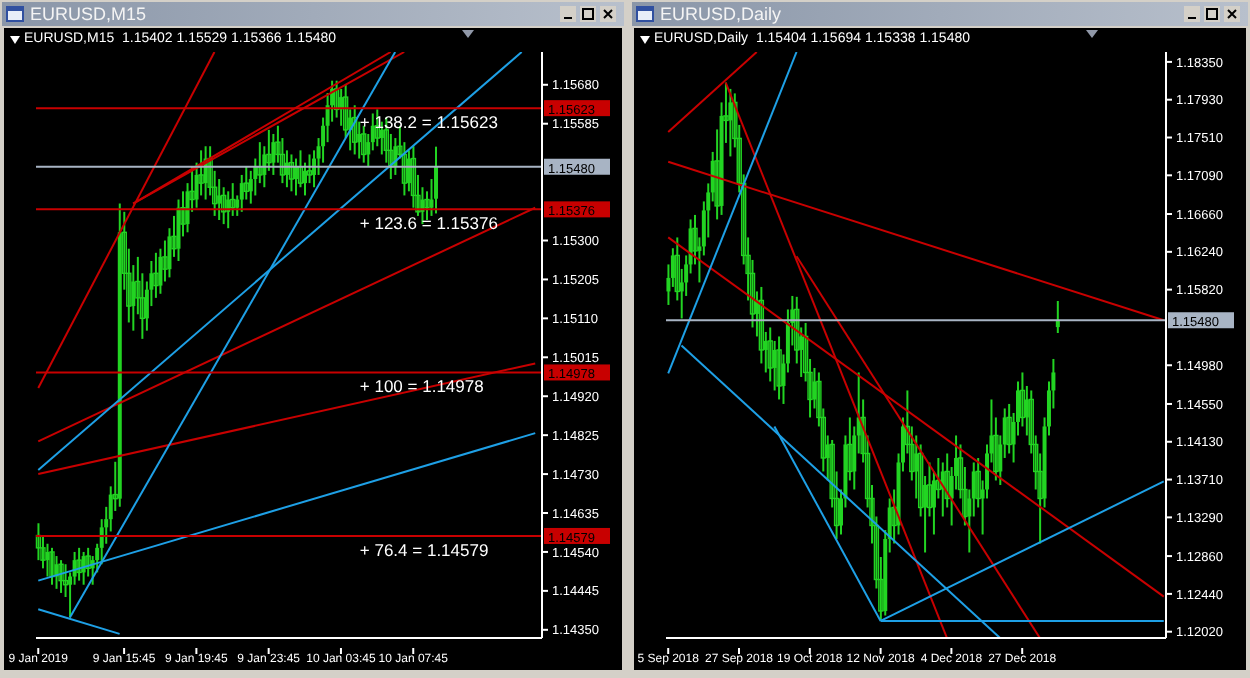  Describe the element at coordinates (721, 14) in the screenshot. I see `chart-title: EURUSD,Daily` at that location.